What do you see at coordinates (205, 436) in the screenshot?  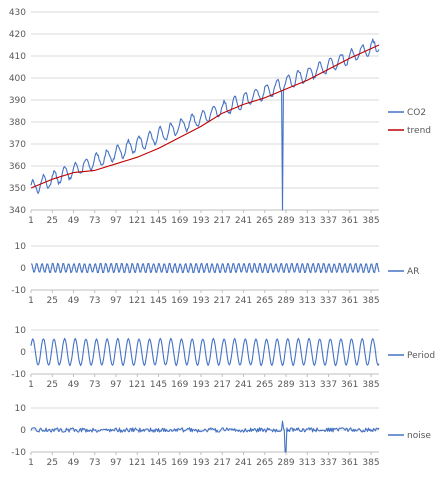 I see `series-line-noise` at bounding box center [205, 436].